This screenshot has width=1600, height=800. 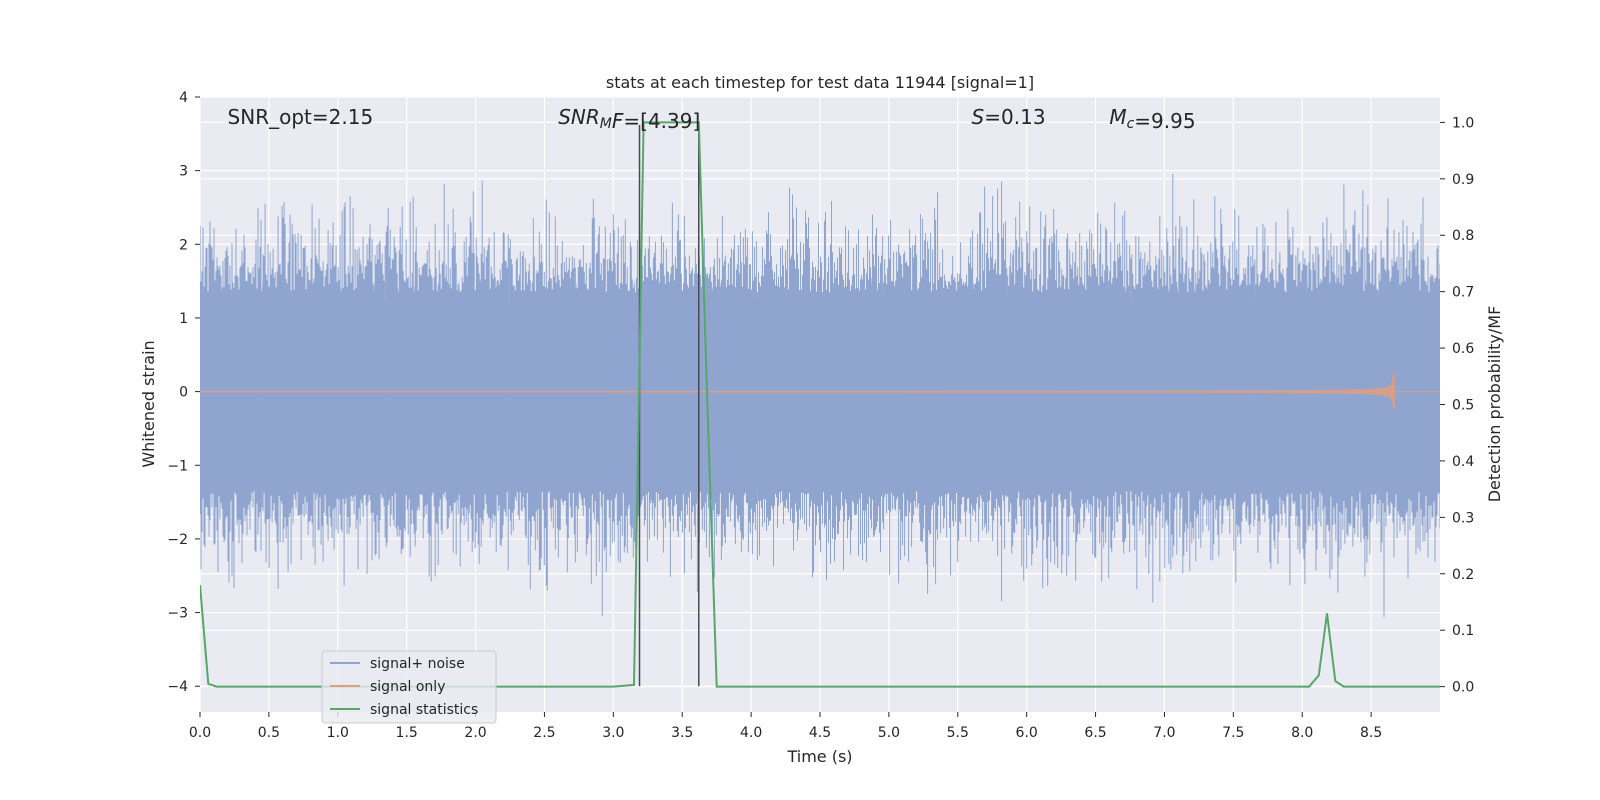 I want to click on annotation-2: S=0.13, so click(x=1009, y=117).